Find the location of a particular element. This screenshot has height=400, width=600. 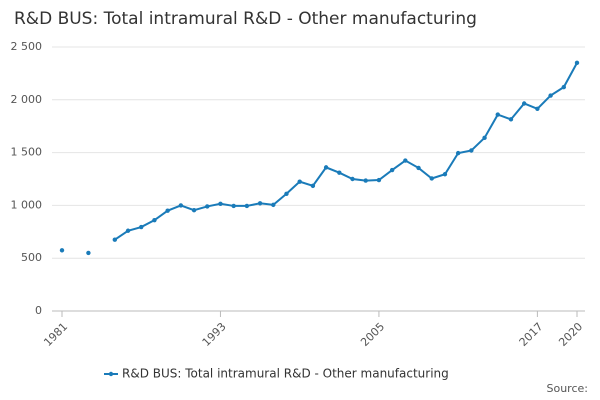

y-tick-label: 2 000 is located at coordinates (27, 99).